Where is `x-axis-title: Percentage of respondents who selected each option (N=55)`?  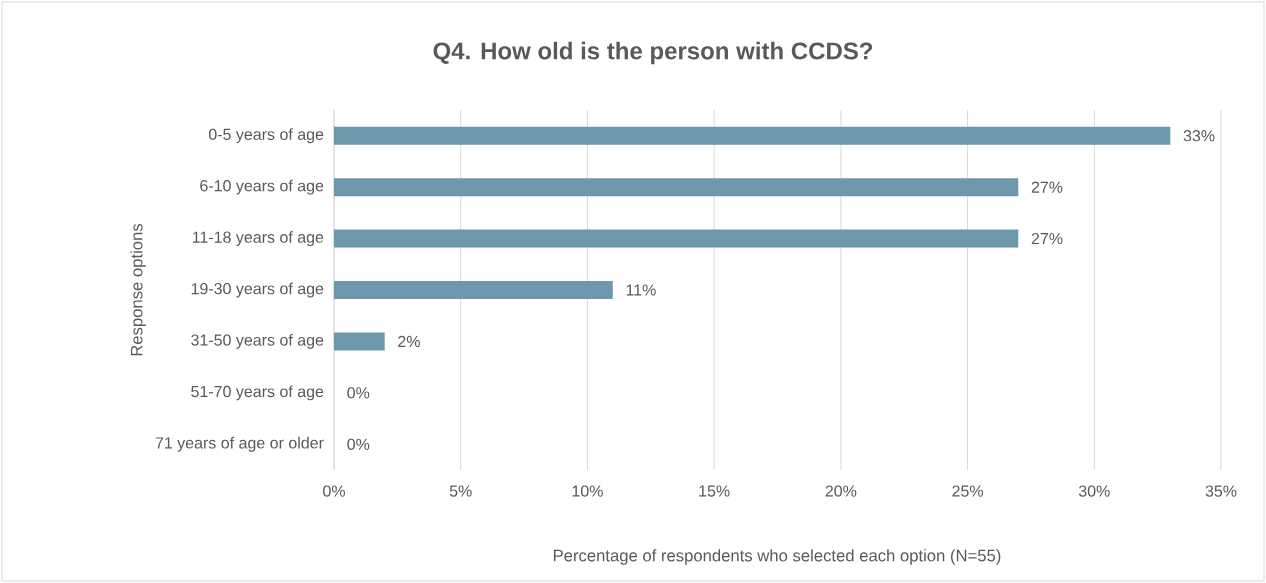
x-axis-title: Percentage of respondents who selected each option (N=55) is located at coordinates (777, 557).